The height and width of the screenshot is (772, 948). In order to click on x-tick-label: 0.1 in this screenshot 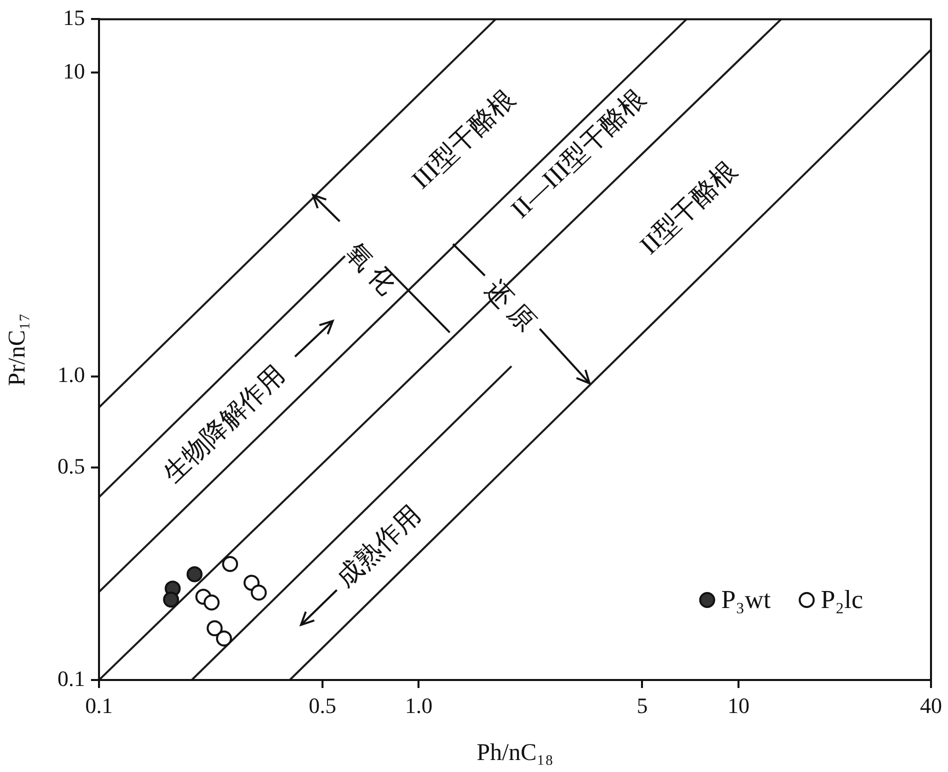, I will do `click(99, 705)`.